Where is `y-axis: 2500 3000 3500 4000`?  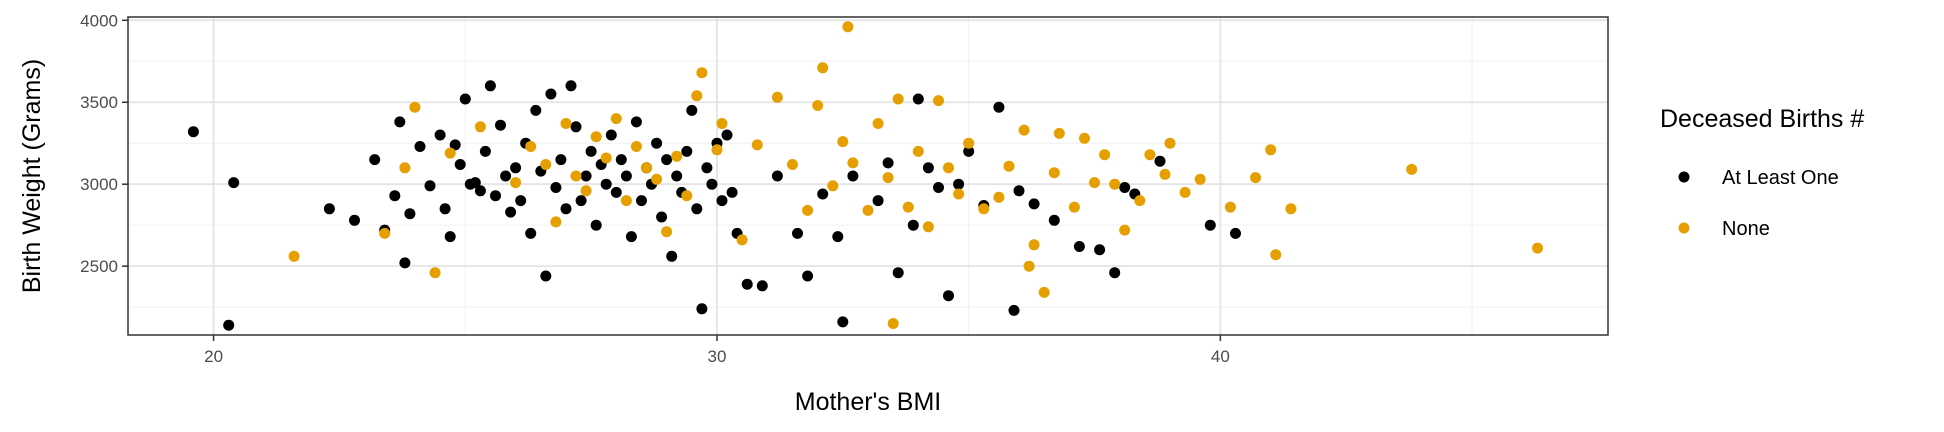
y-axis: 2500 3000 3500 4000 is located at coordinates (104, 143).